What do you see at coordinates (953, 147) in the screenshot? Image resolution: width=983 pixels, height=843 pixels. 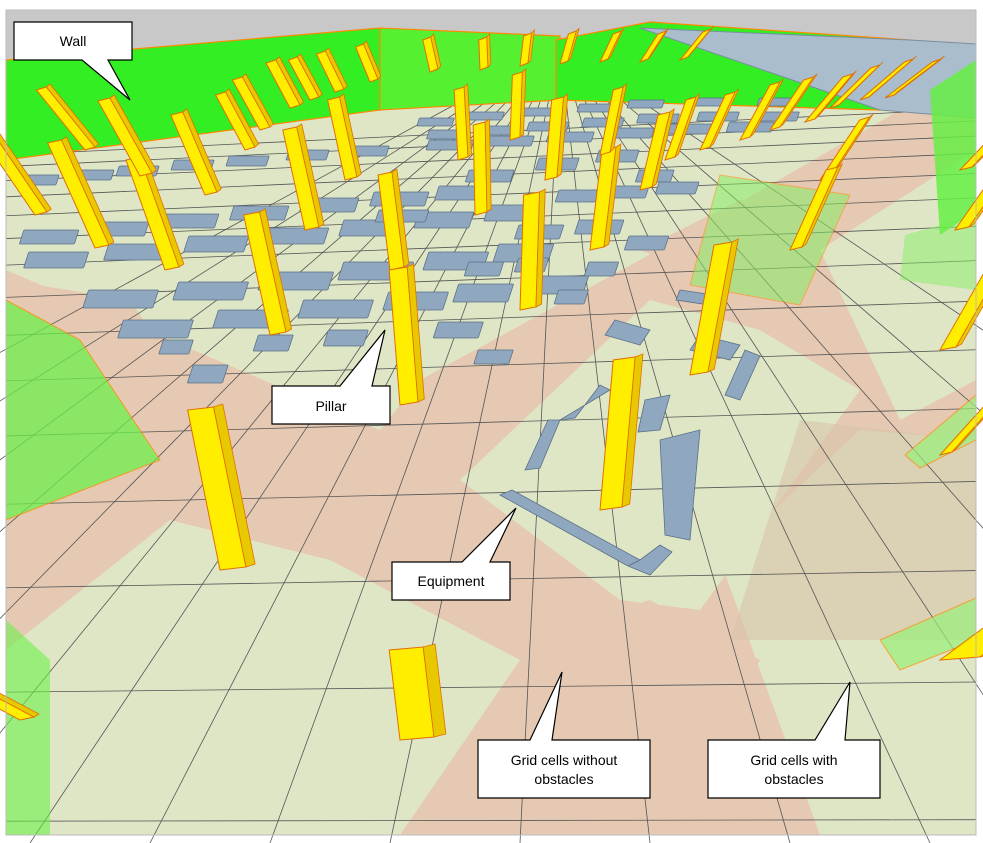 I see `green-wall-far-right` at bounding box center [953, 147].